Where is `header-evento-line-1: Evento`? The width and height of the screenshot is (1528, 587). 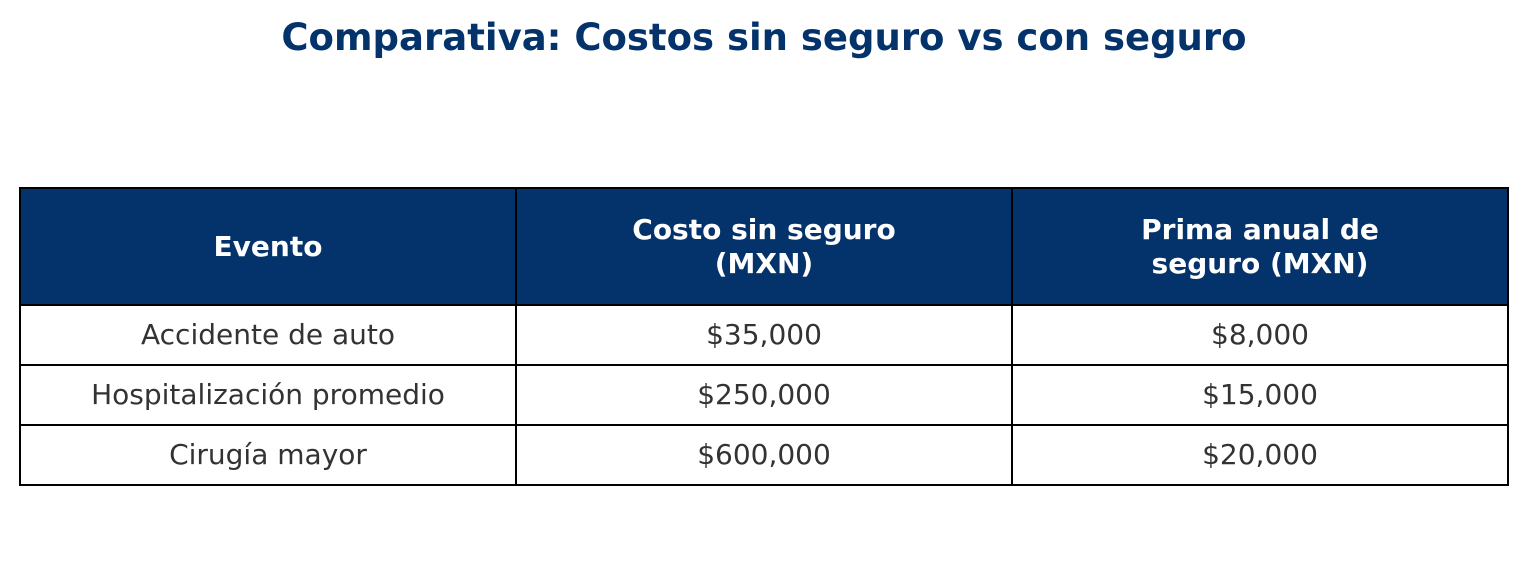 header-evento-line-1: Evento is located at coordinates (268, 246).